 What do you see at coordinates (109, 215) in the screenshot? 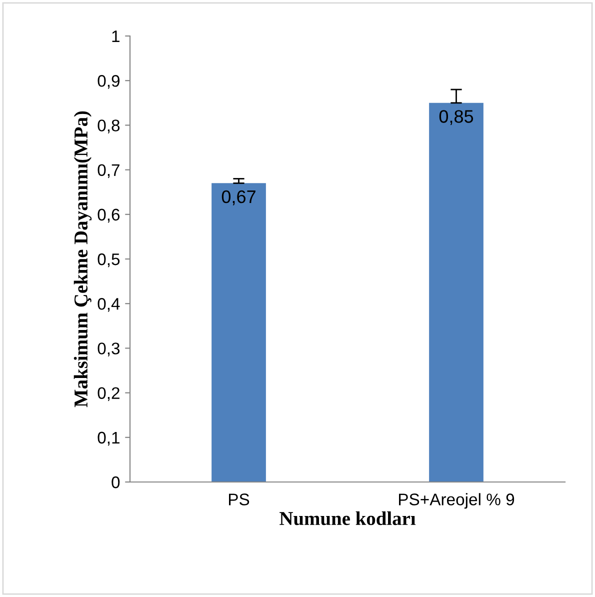
I see `y-tick-label: 0,6` at bounding box center [109, 215].